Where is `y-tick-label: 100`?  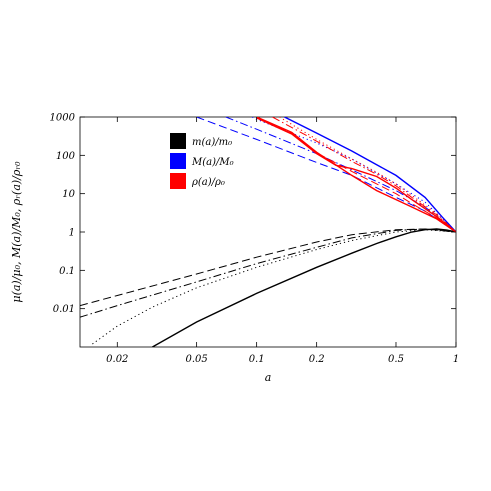 y-tick-label: 100 is located at coordinates (66, 156).